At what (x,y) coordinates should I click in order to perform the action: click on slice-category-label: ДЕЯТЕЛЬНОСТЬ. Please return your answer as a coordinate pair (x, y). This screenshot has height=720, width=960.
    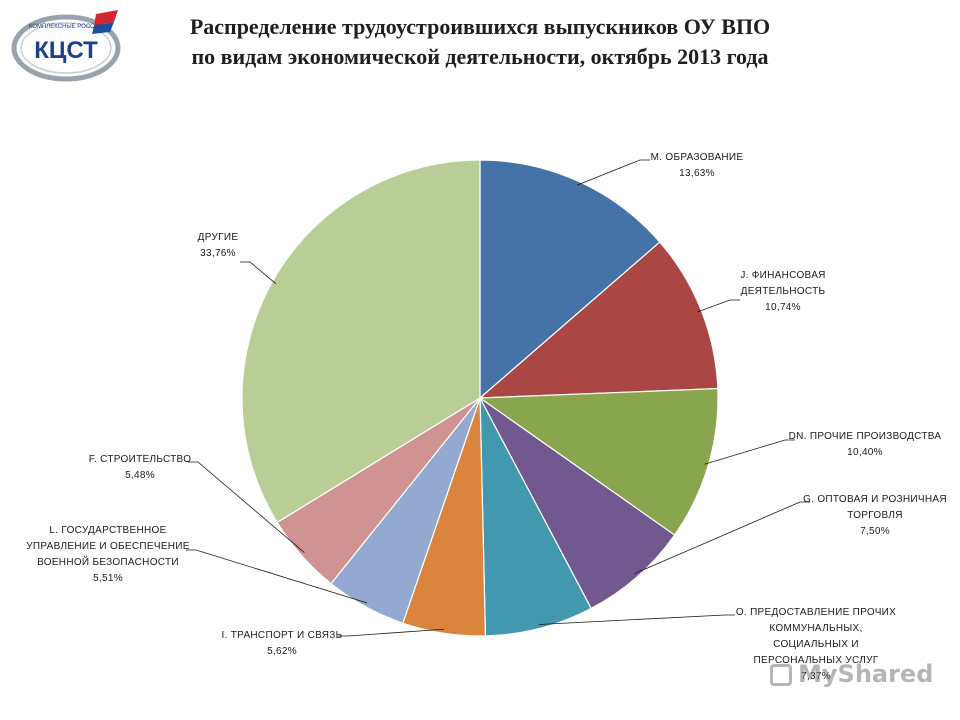
    Looking at the image, I should click on (783, 291).